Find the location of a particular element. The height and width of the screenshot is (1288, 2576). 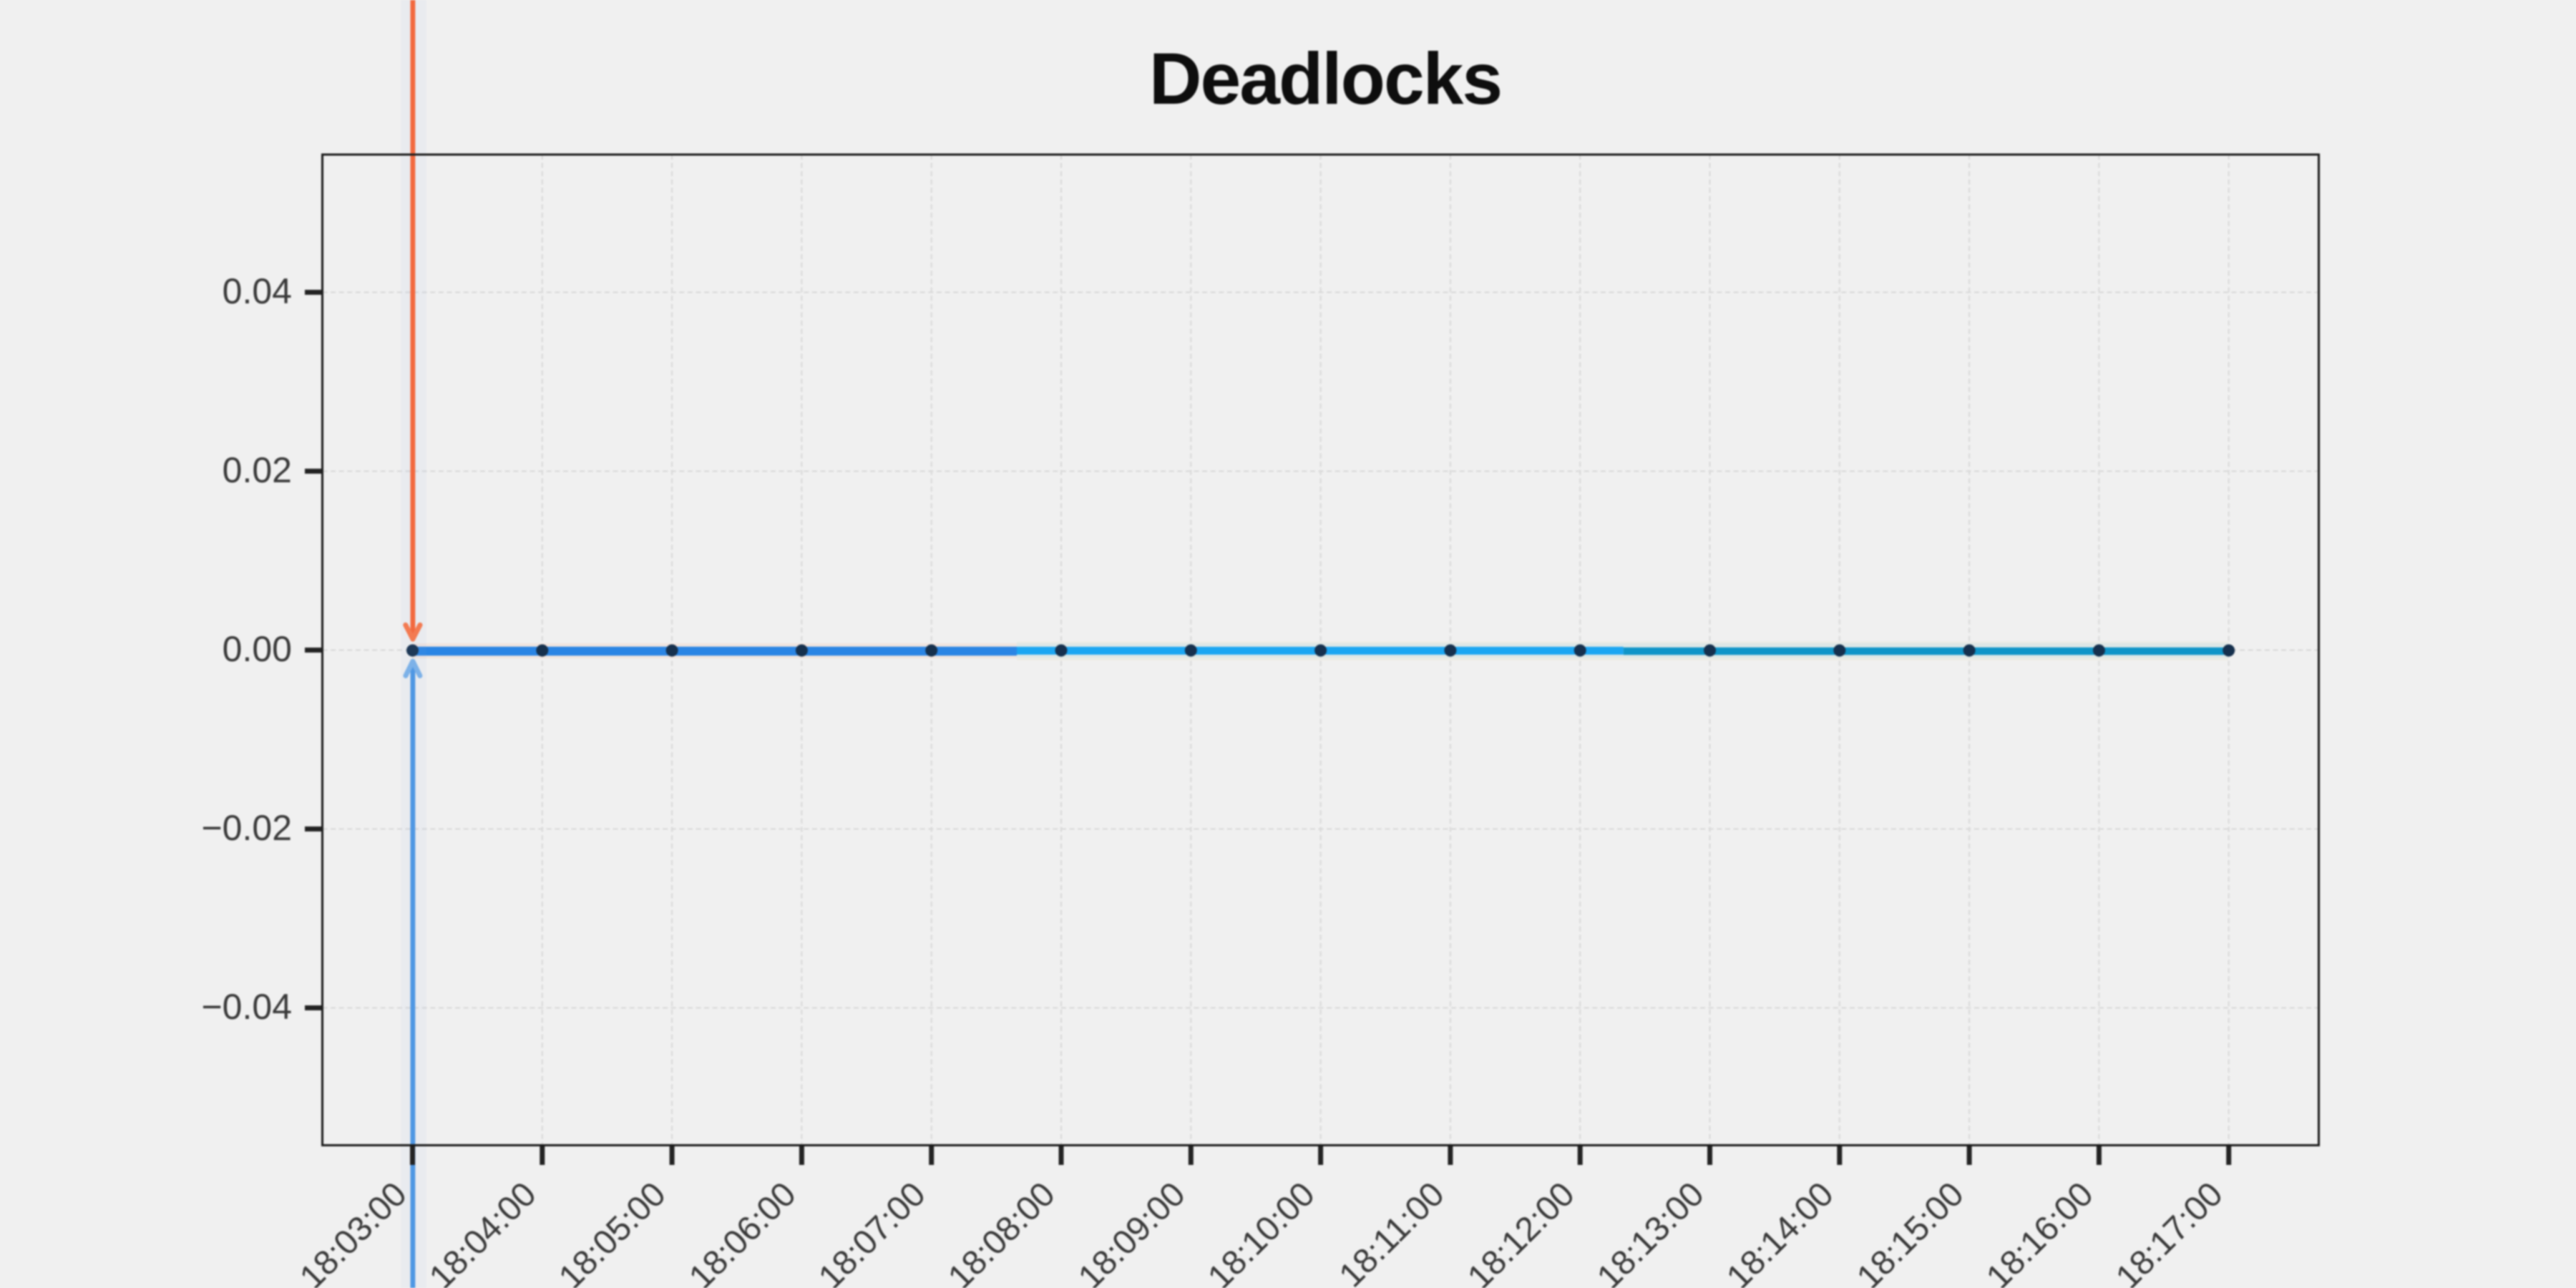

svg-text: −0.02 is located at coordinates (246, 828).